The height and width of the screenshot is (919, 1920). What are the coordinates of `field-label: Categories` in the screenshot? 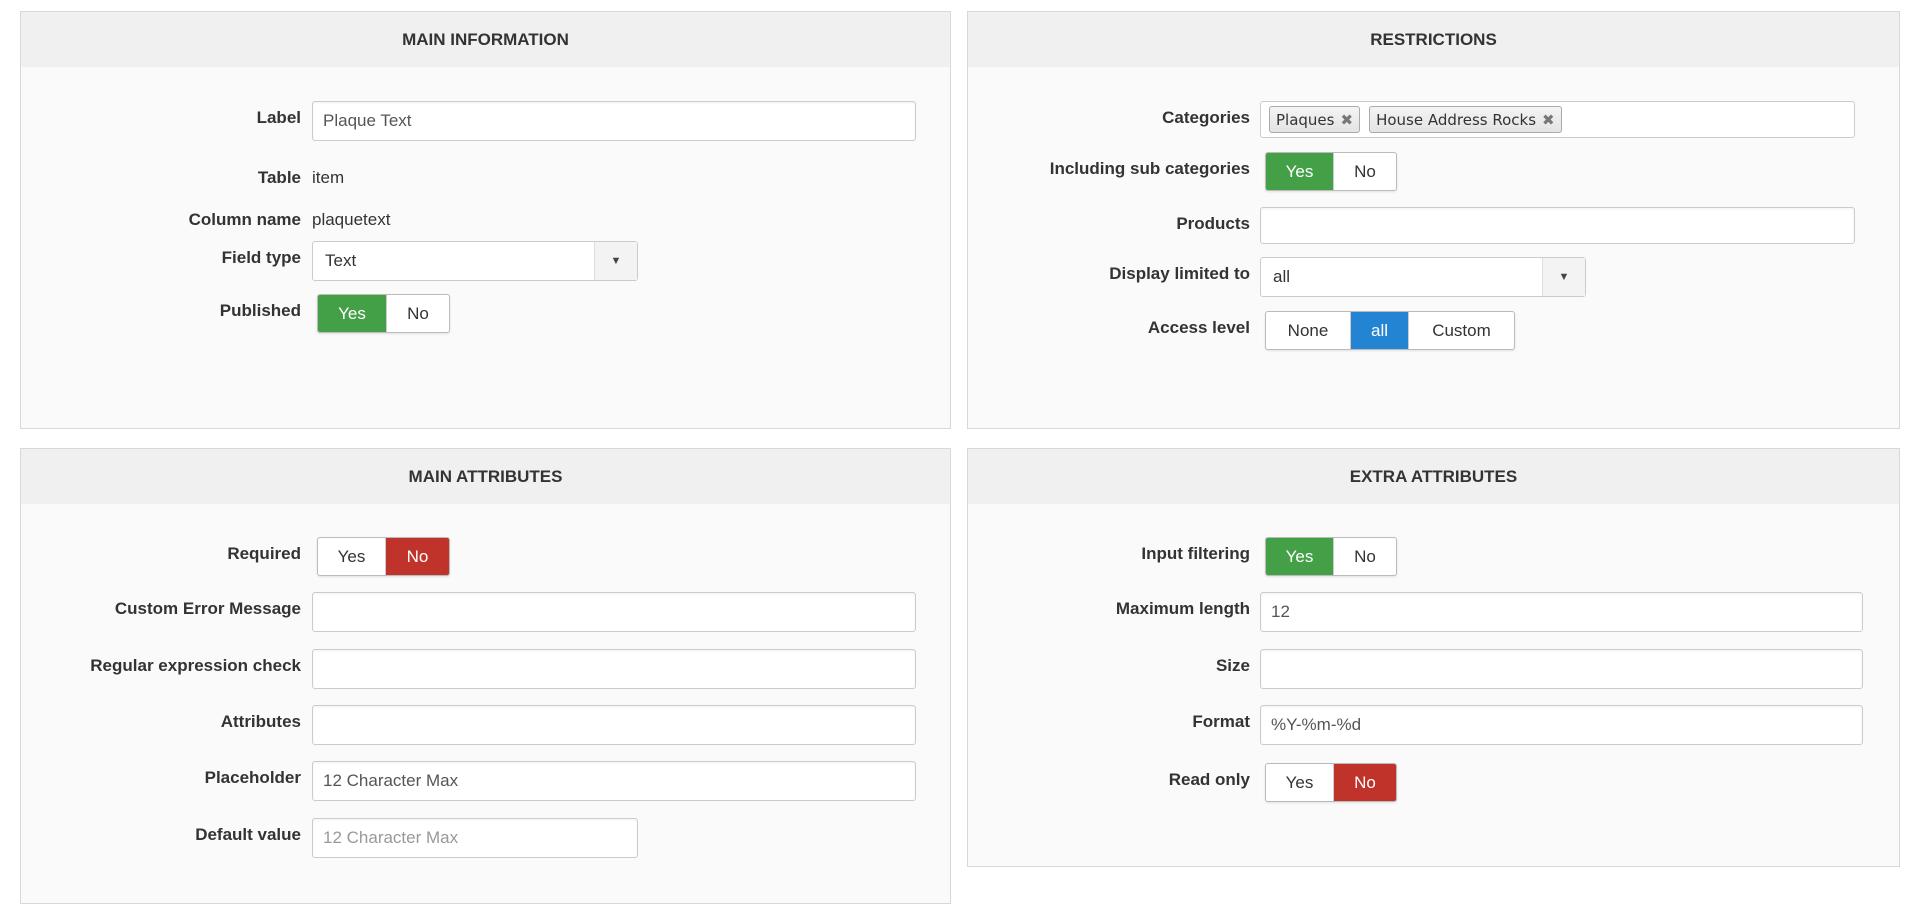 It's located at (1206, 117).